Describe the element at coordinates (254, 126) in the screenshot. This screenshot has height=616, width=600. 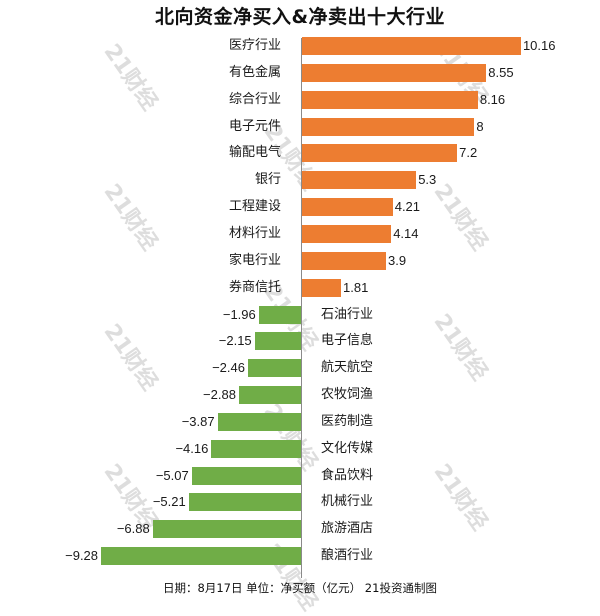
I see `category-label: 电子元件` at that location.